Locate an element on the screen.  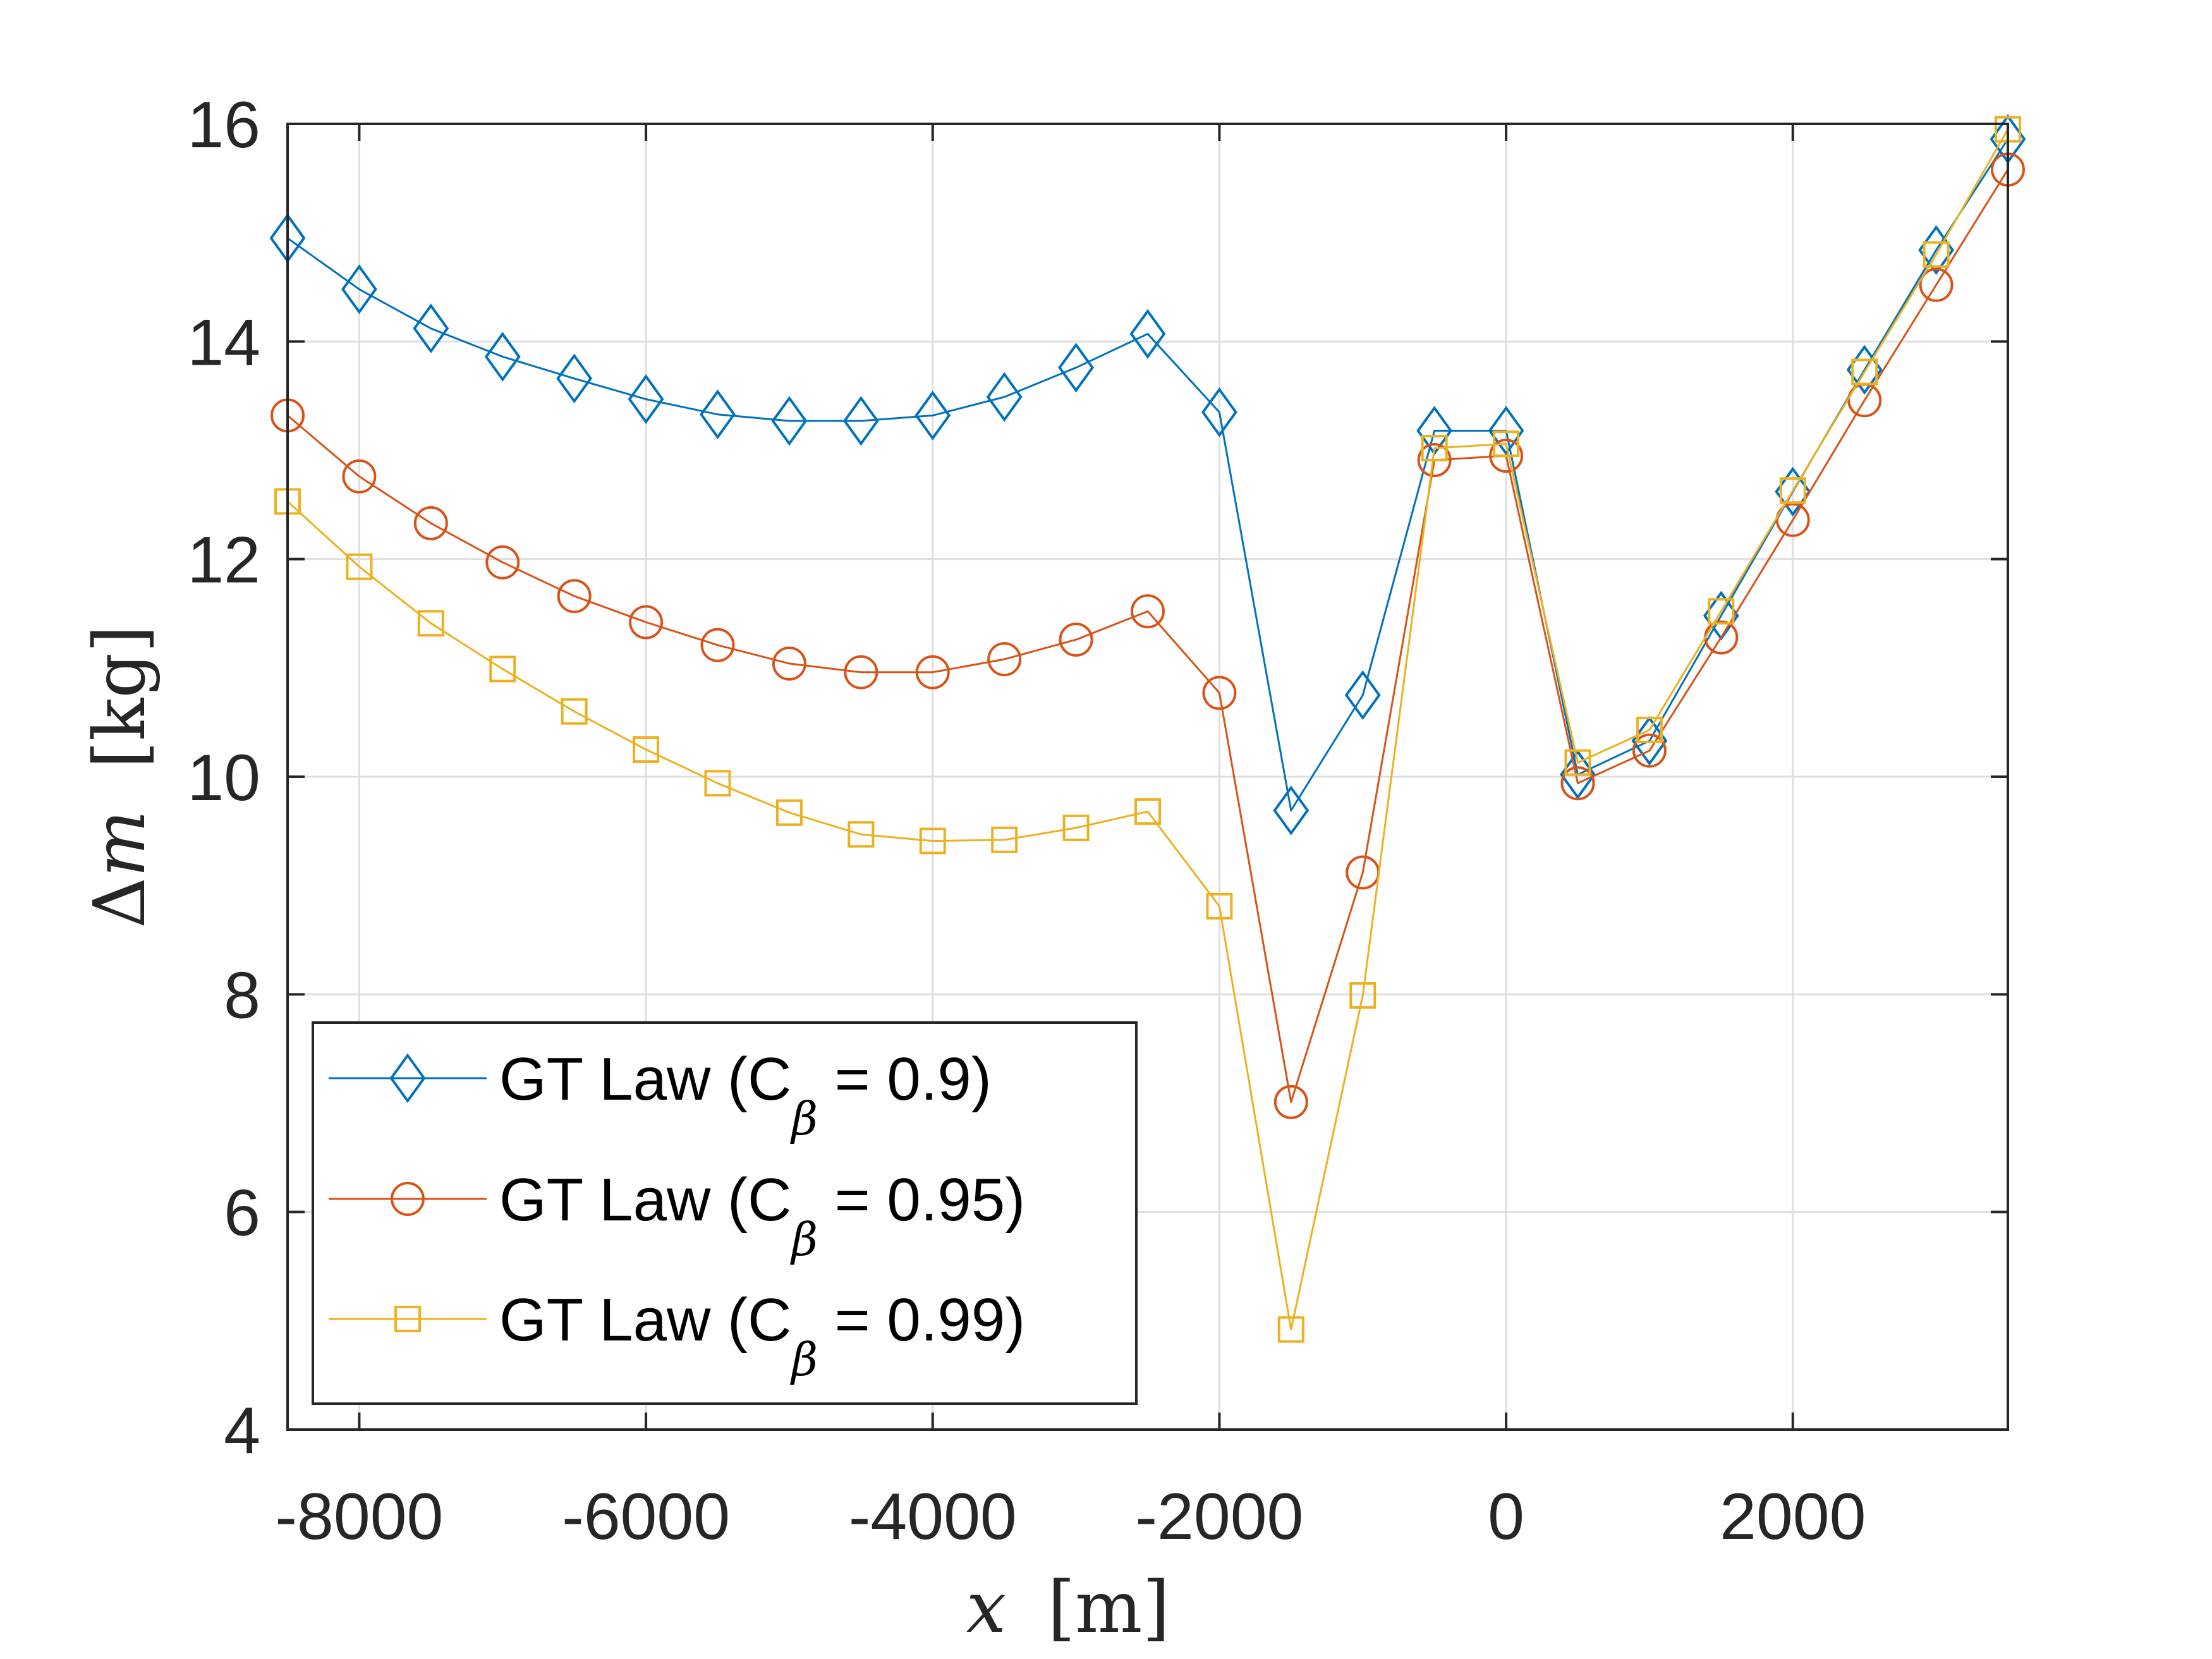
x-axis-label: x [m] is located at coordinates (1068, 1608).